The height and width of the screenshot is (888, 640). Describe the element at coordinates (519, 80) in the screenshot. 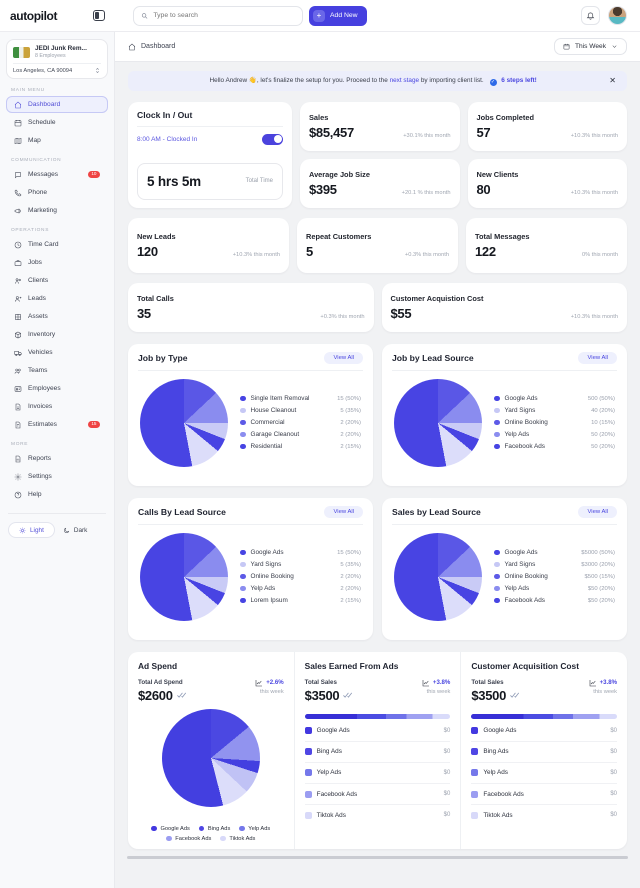

I see `steps-left: 6 steps left!` at that location.